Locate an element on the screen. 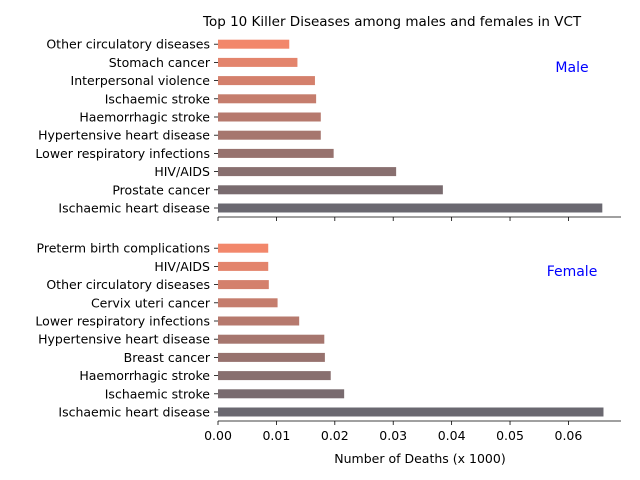 The height and width of the screenshot is (480, 640). y-tick-label: Stomach cancer is located at coordinates (160, 62).